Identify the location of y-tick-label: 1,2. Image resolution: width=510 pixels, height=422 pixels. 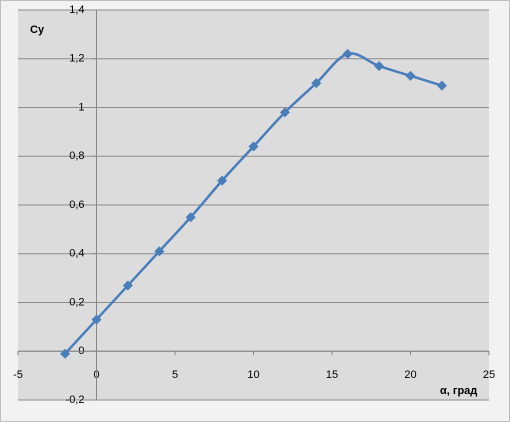
(76, 59).